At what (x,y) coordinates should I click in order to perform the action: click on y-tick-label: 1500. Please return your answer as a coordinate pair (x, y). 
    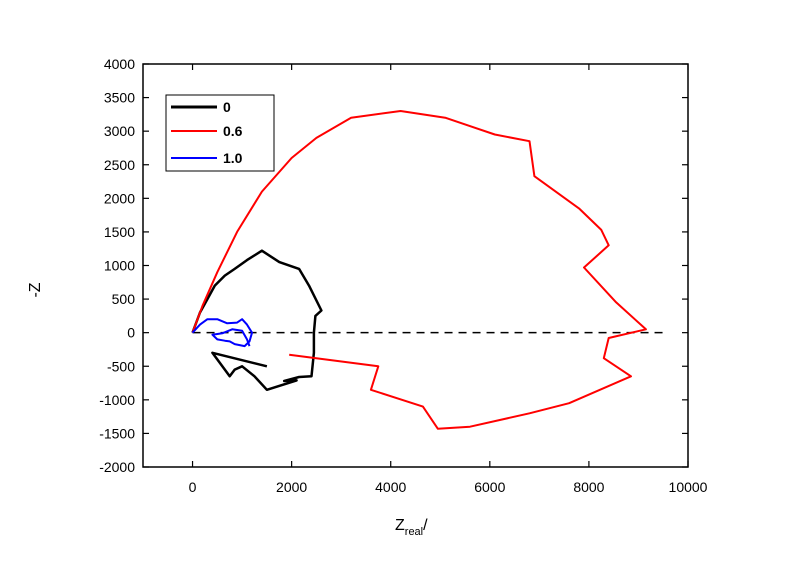
    Looking at the image, I should click on (119, 232).